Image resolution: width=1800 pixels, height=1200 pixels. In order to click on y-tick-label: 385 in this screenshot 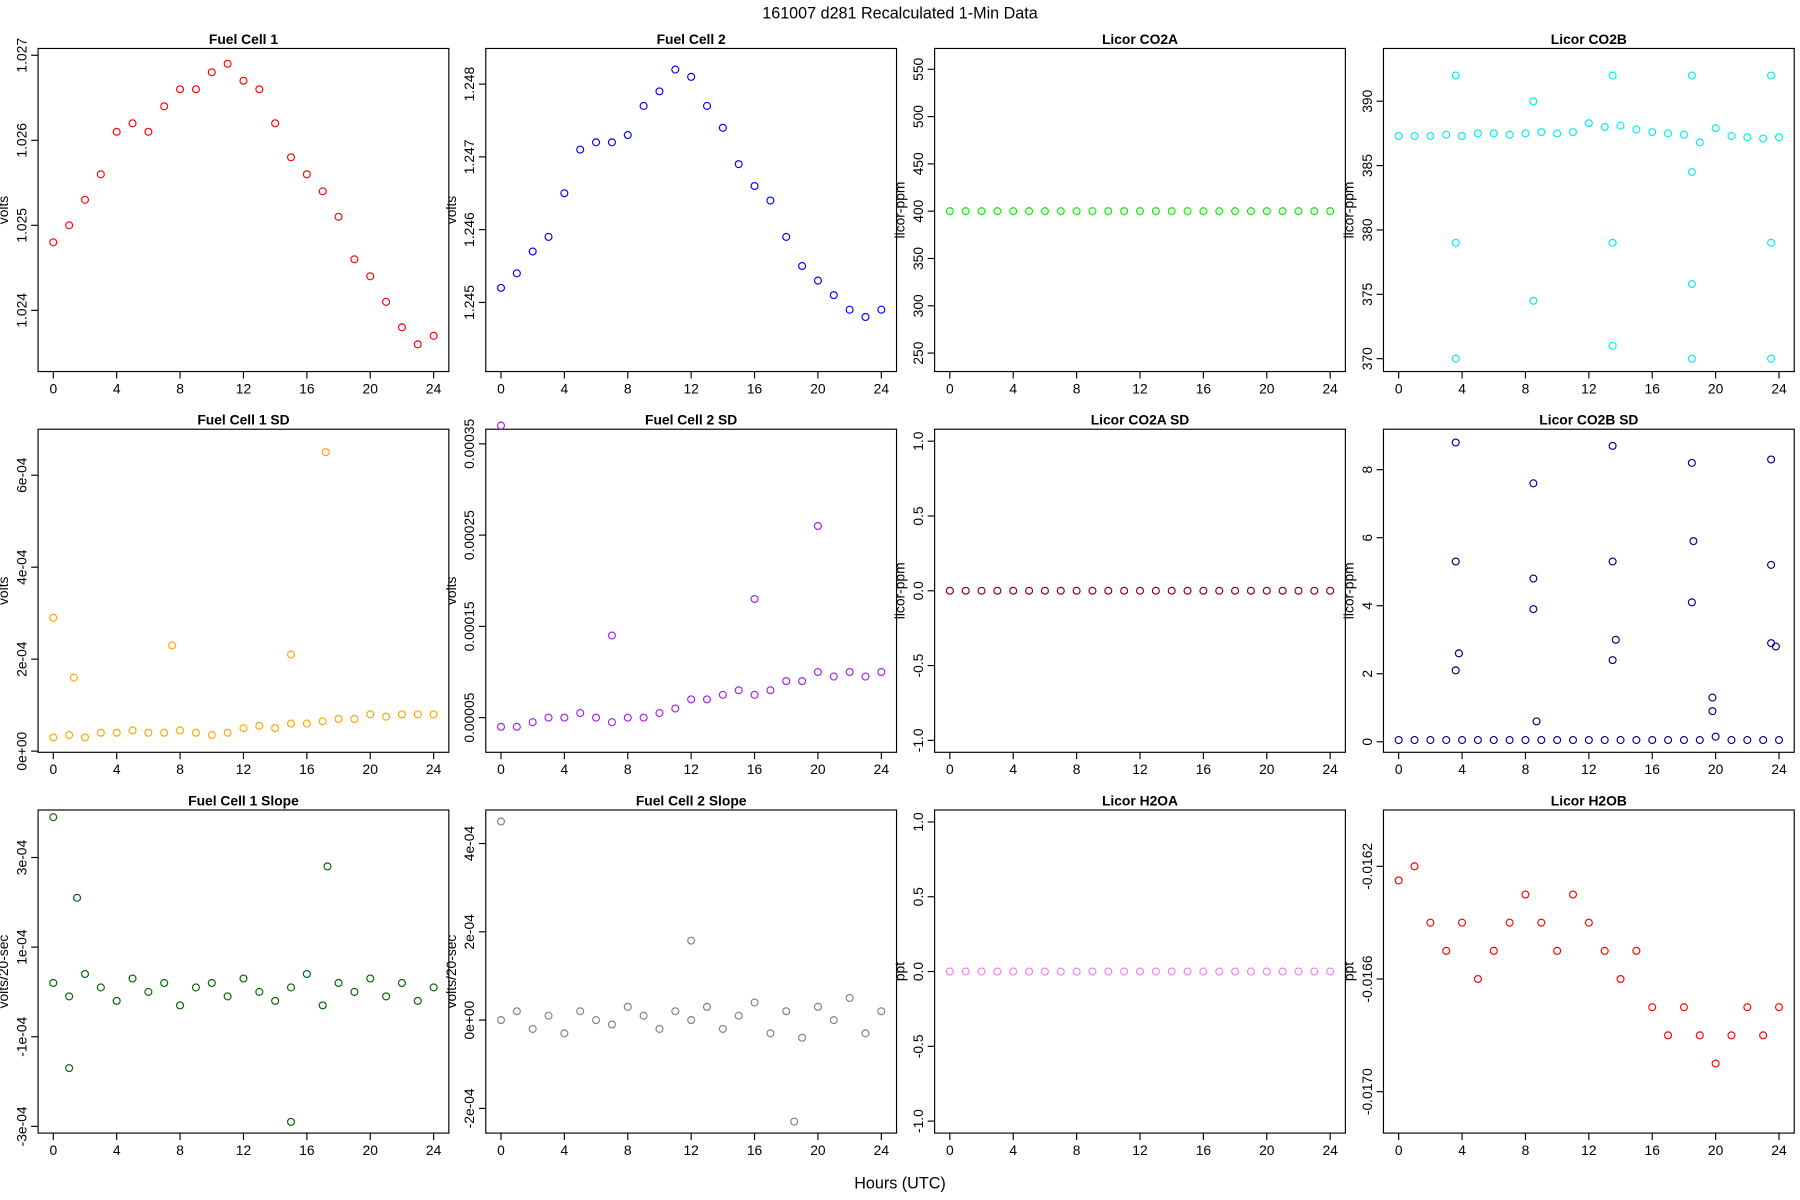, I will do `click(1367, 165)`.